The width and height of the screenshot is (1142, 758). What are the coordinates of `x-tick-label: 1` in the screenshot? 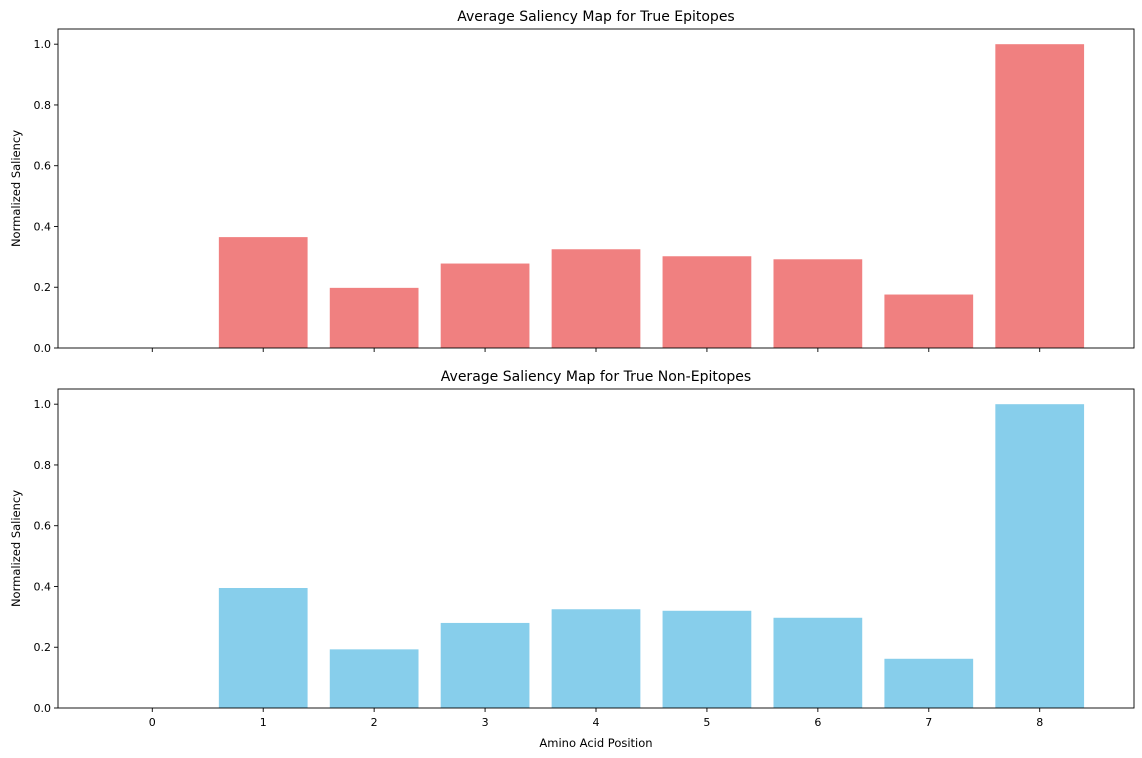 It's located at (263, 722).